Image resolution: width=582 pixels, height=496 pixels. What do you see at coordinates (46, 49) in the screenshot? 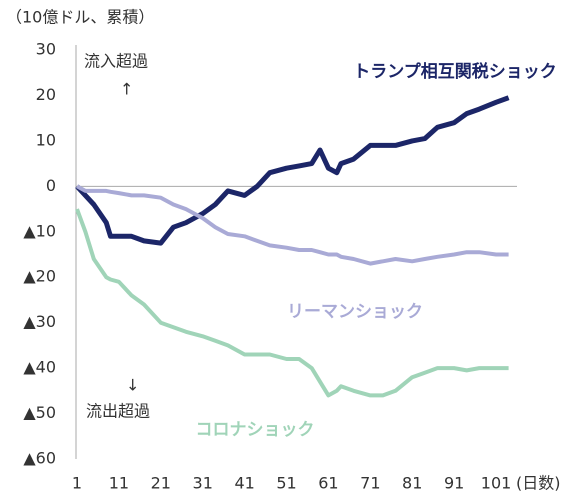
I see `y-tick-label: 30` at bounding box center [46, 49].